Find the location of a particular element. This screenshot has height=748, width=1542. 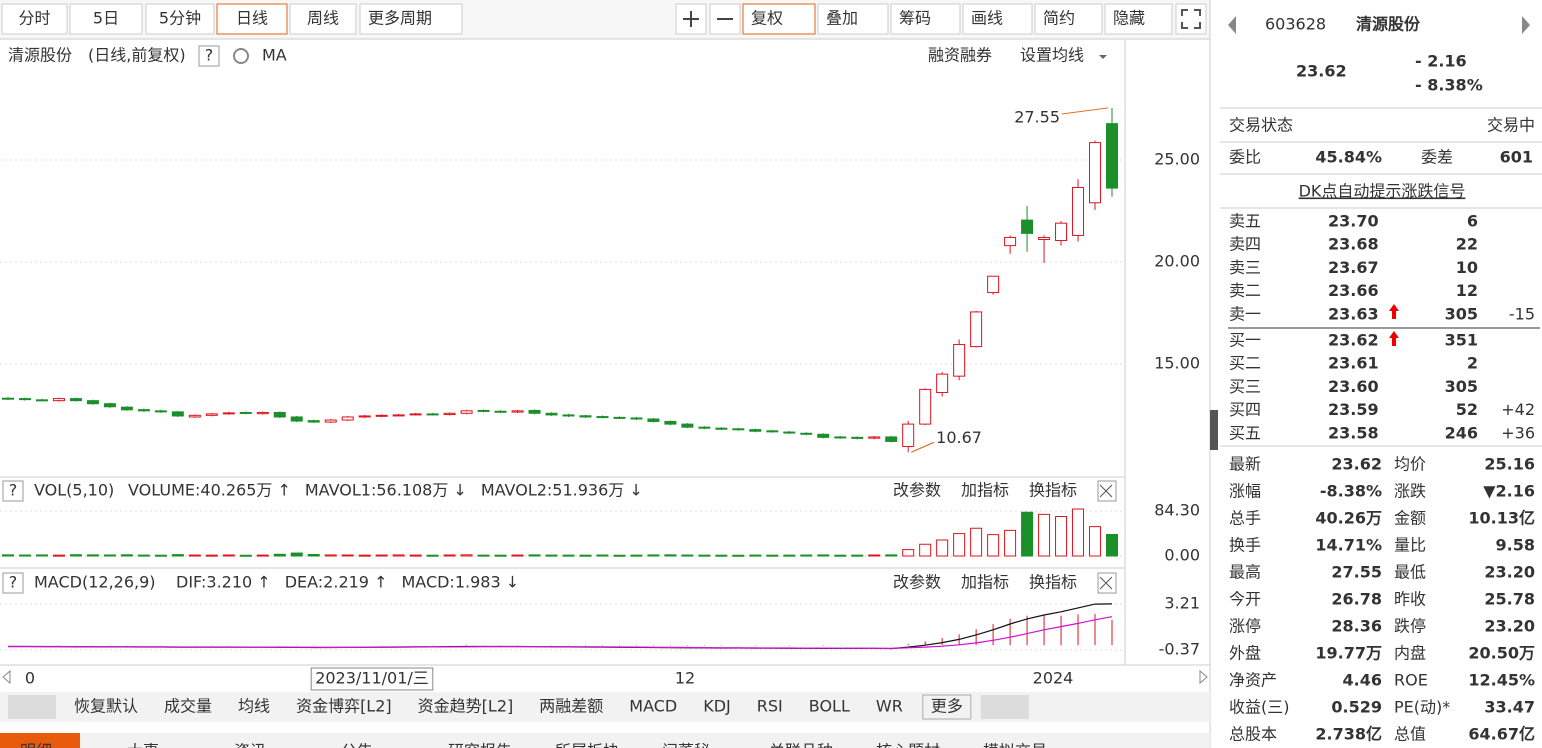

stat-value: 23.62 is located at coordinates (1356, 464).